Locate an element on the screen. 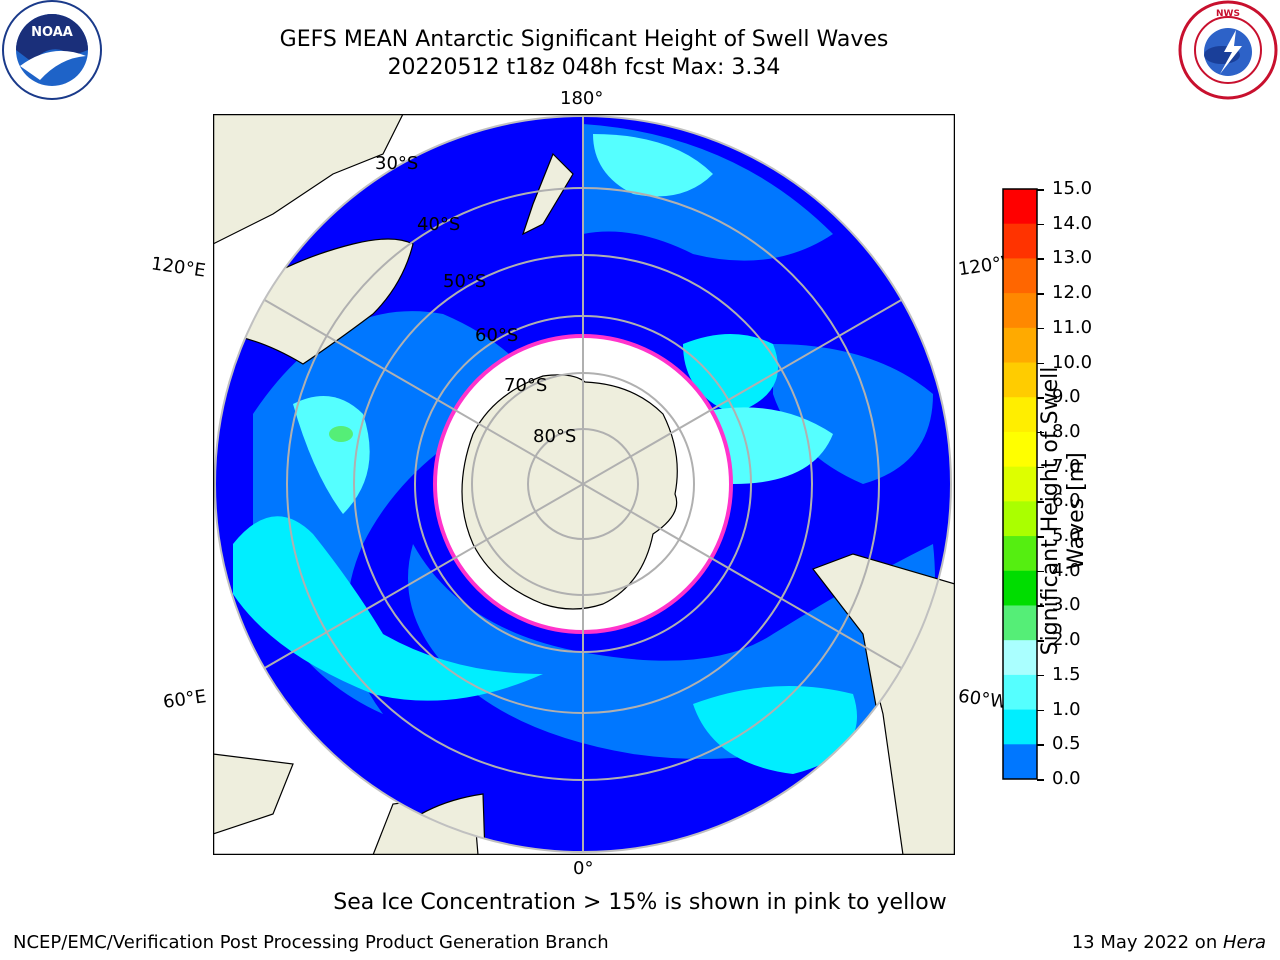  lon-label-120e: 120°E is located at coordinates (178, 267).